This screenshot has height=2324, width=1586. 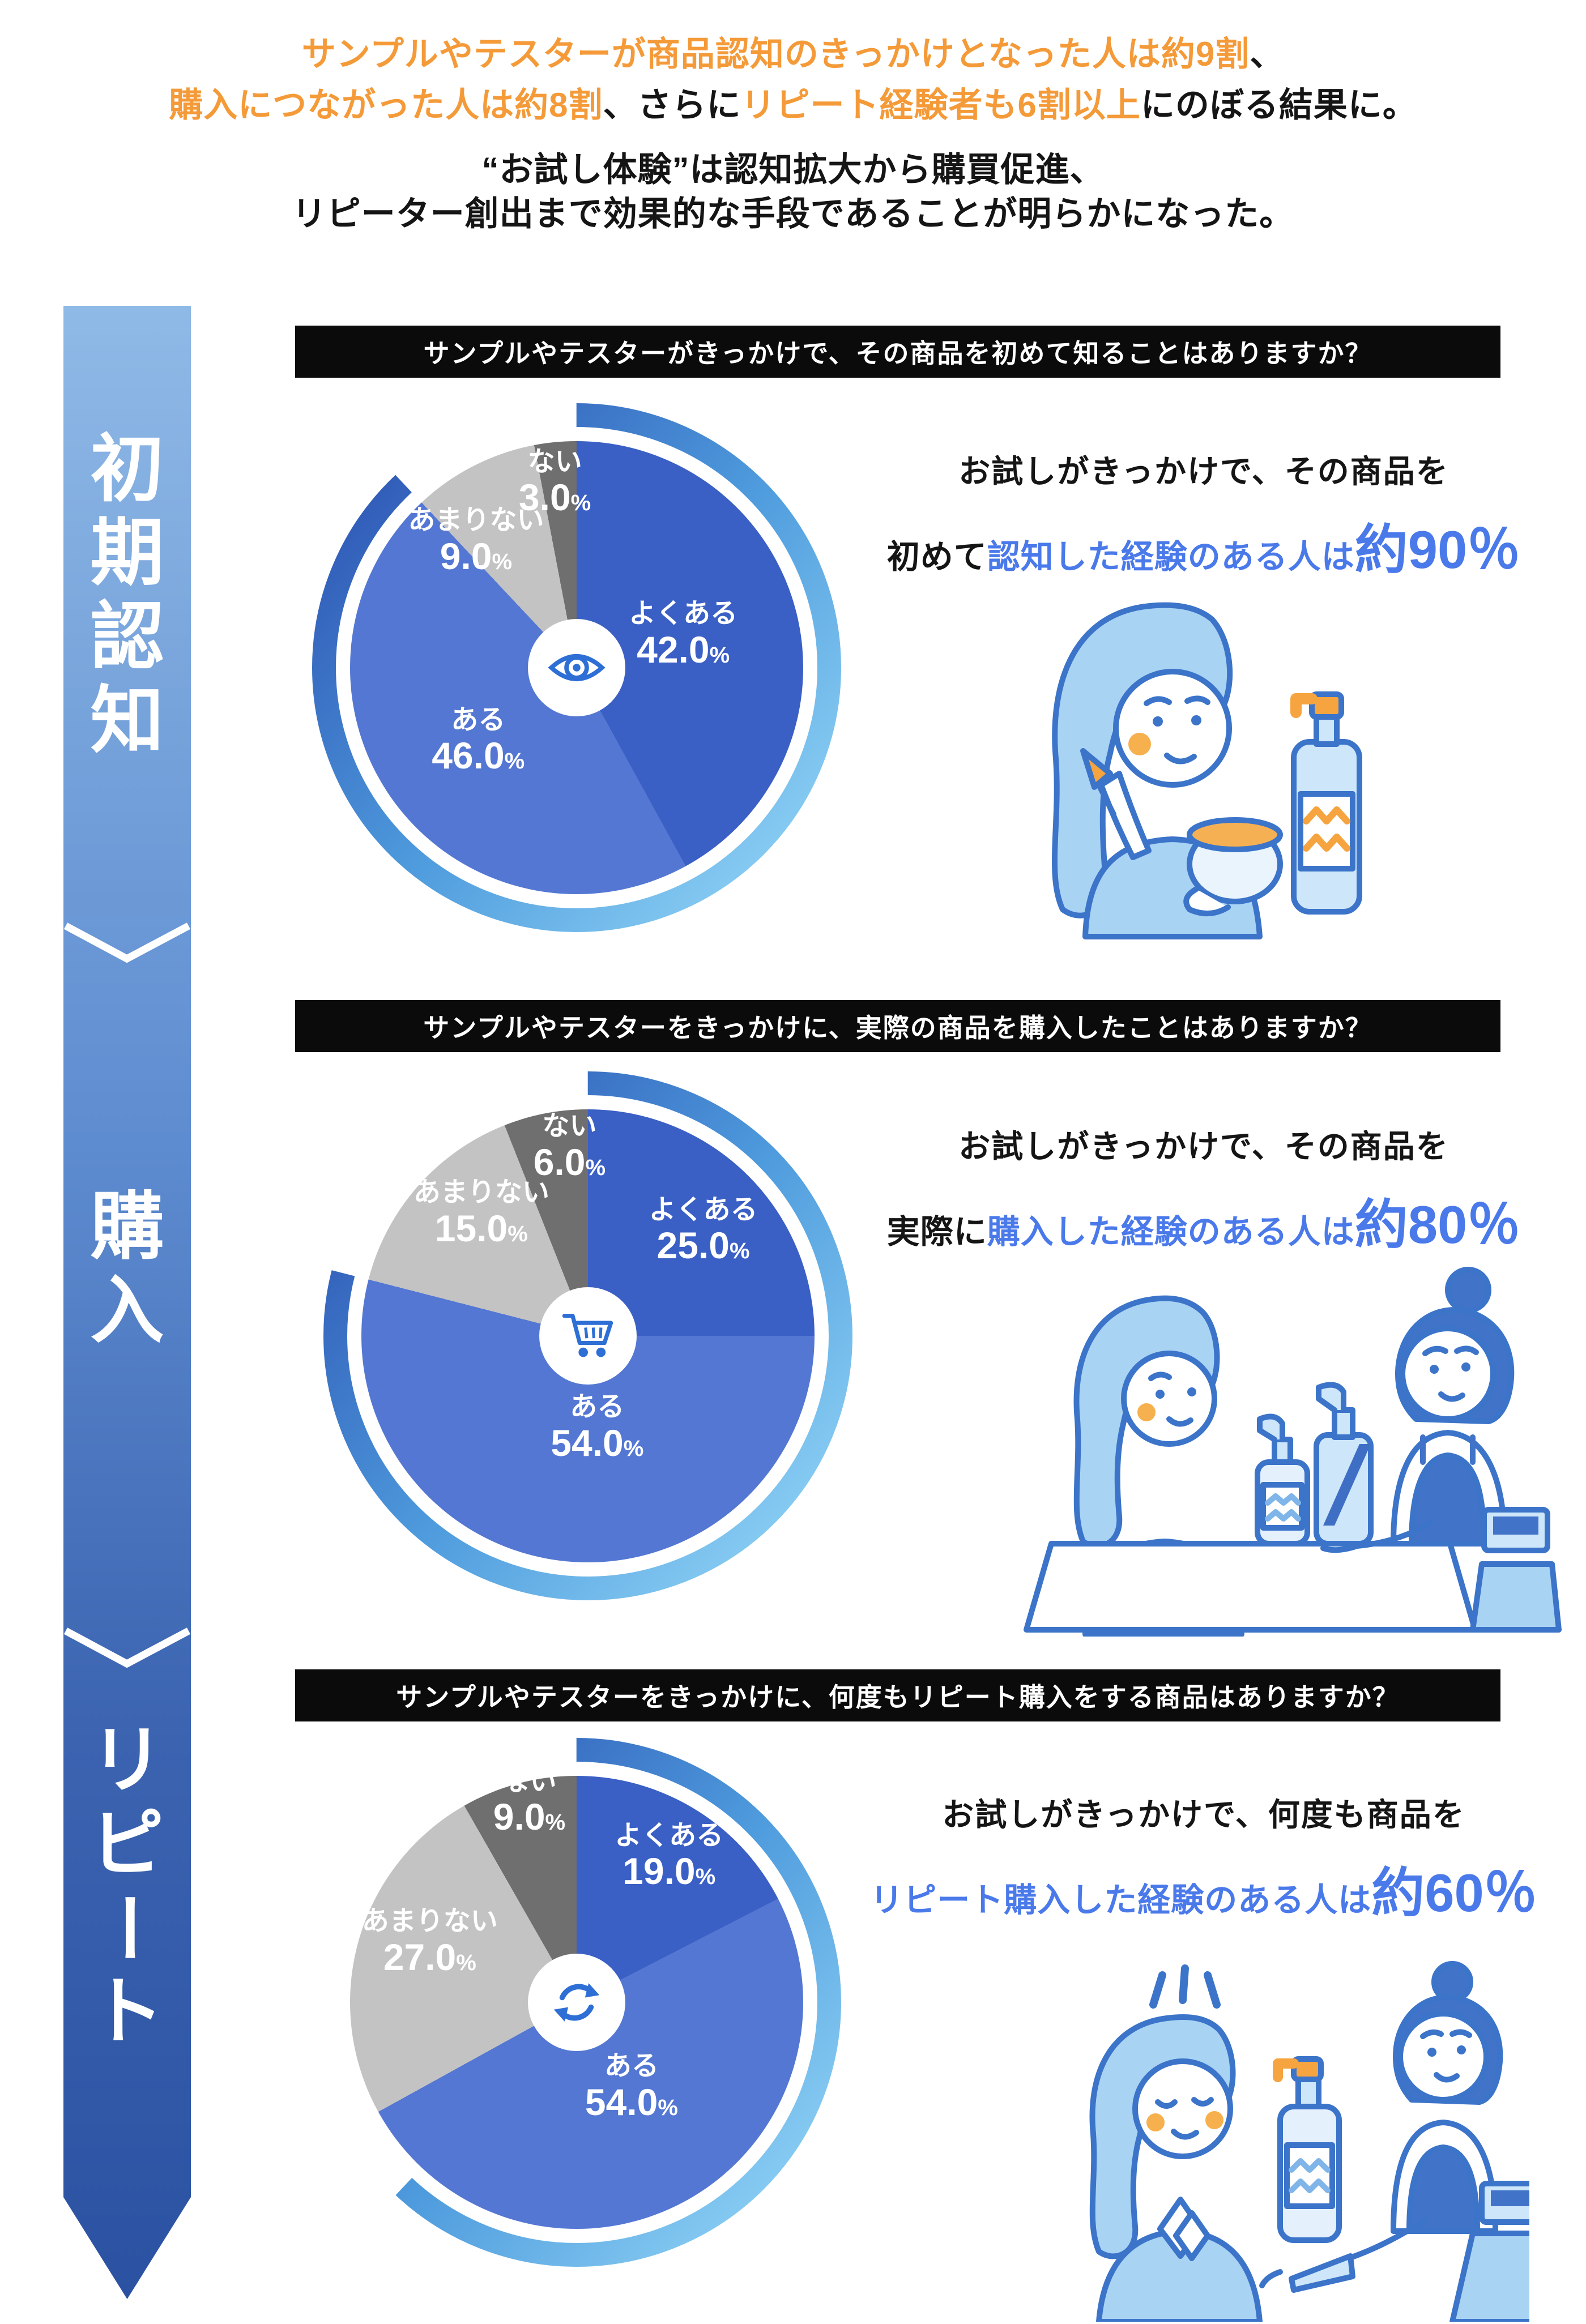 I want to click on stage-char: ピ, so click(x=127, y=1843).